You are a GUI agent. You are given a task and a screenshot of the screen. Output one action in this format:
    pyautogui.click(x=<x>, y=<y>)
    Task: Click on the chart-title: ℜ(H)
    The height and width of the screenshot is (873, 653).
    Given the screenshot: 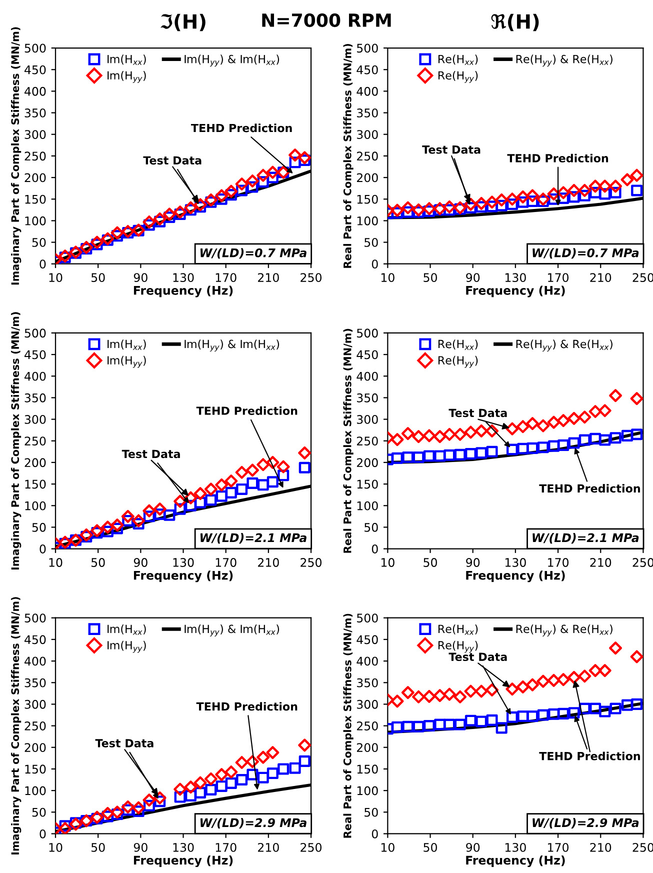 What is the action you would take?
    pyautogui.click(x=515, y=23)
    